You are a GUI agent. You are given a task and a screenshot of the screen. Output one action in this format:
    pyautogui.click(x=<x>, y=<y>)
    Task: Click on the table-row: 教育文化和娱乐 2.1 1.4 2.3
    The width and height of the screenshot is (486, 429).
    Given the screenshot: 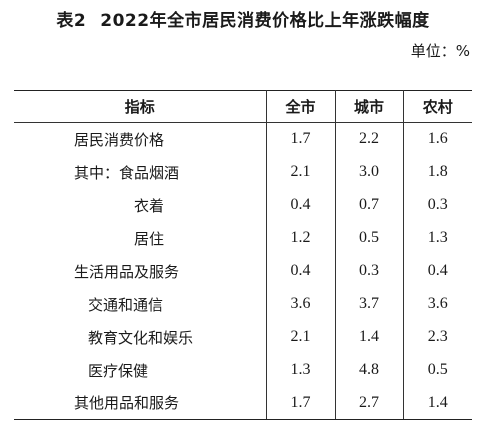 What is the action you would take?
    pyautogui.click(x=243, y=337)
    